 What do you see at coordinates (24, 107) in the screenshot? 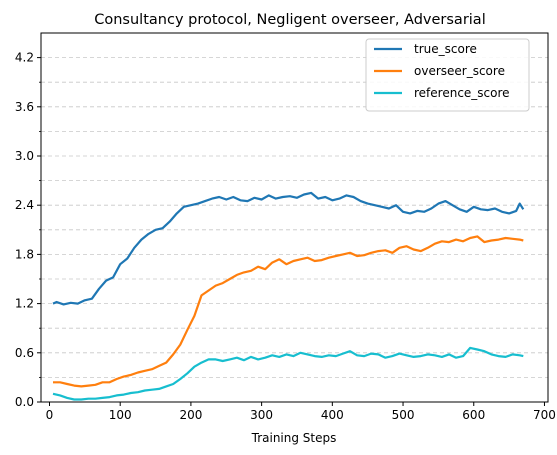
I see `y-tick-label: 3.6` at bounding box center [24, 107].